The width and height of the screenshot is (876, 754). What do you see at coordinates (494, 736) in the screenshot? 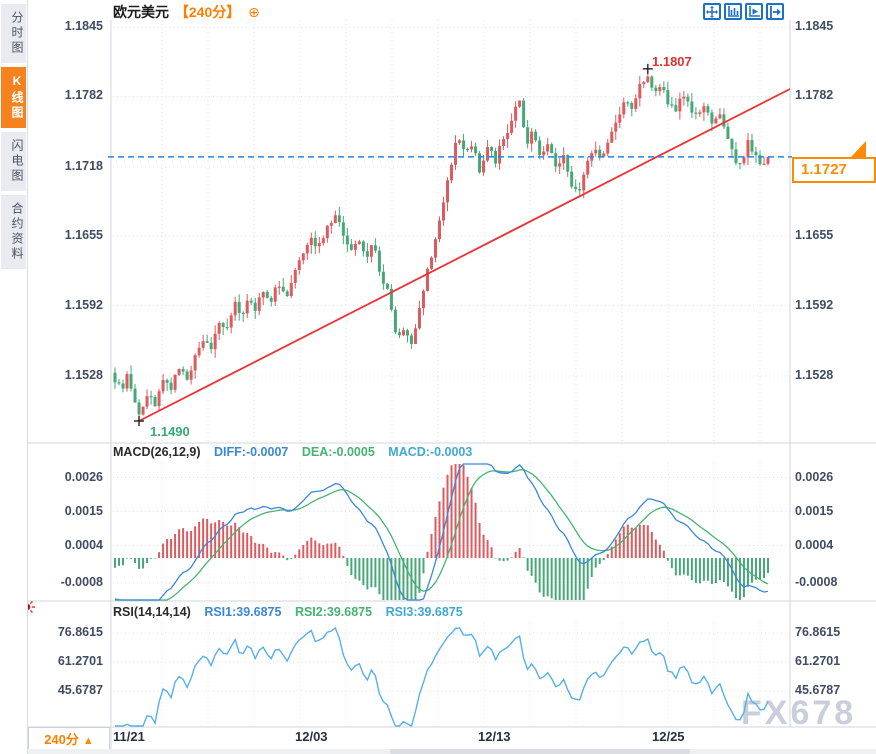
I see `x-axis-label: 12/13` at bounding box center [494, 736].